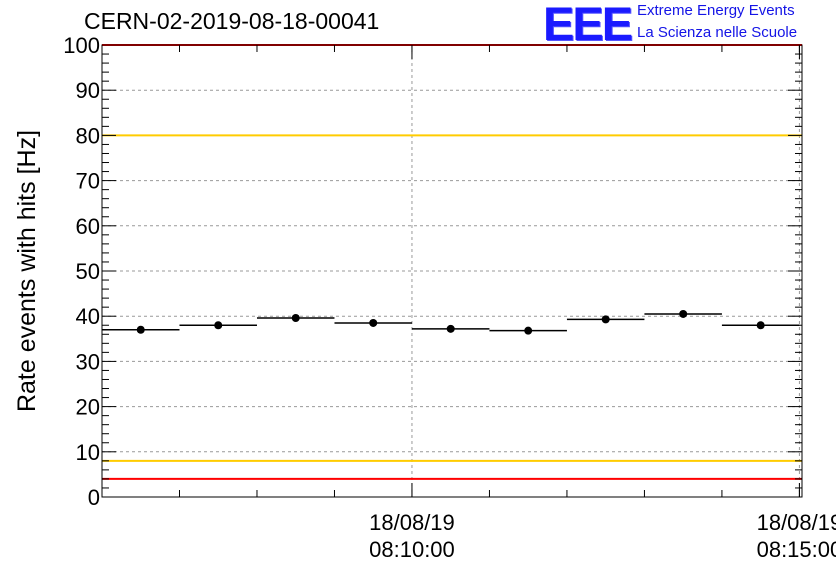 The width and height of the screenshot is (836, 572). What do you see at coordinates (88, 181) in the screenshot?
I see `y-tick-label: 70` at bounding box center [88, 181].